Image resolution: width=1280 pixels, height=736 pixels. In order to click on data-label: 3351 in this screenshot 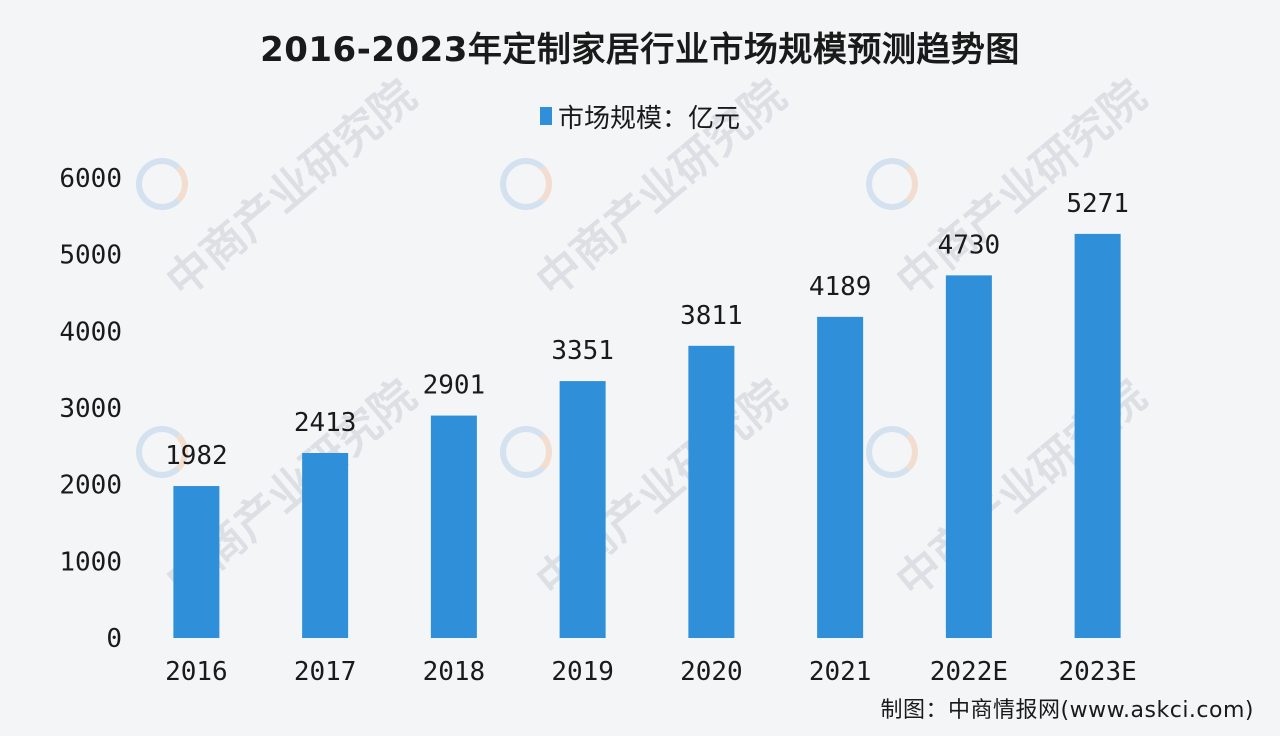, I will do `click(582, 351)`.